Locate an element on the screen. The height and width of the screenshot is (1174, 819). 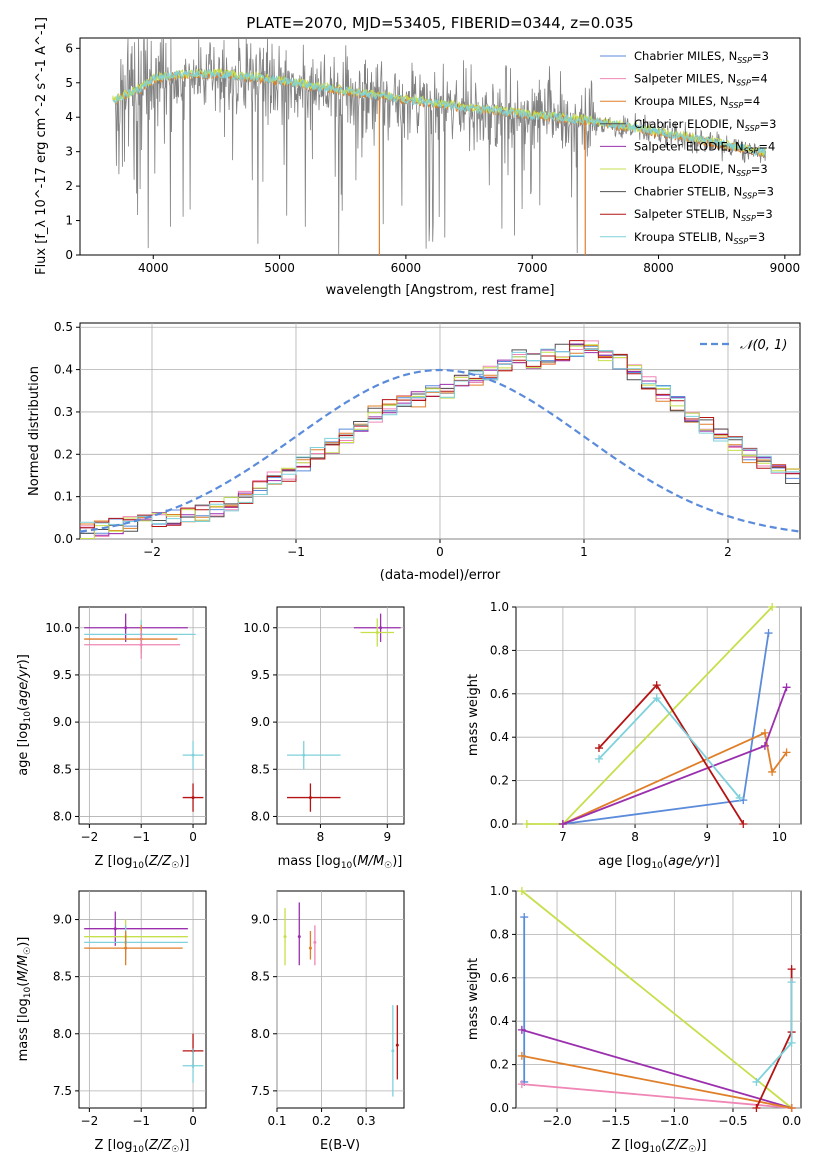
y-tick-label: 5 is located at coordinates (69, 83).